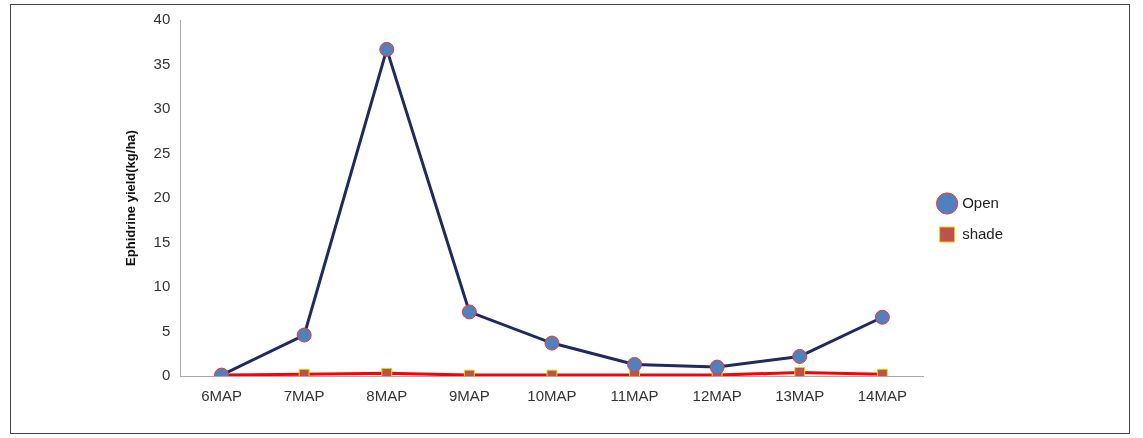 This screenshot has height=438, width=1143. What do you see at coordinates (166, 330) in the screenshot?
I see `y-tick-label: 5` at bounding box center [166, 330].